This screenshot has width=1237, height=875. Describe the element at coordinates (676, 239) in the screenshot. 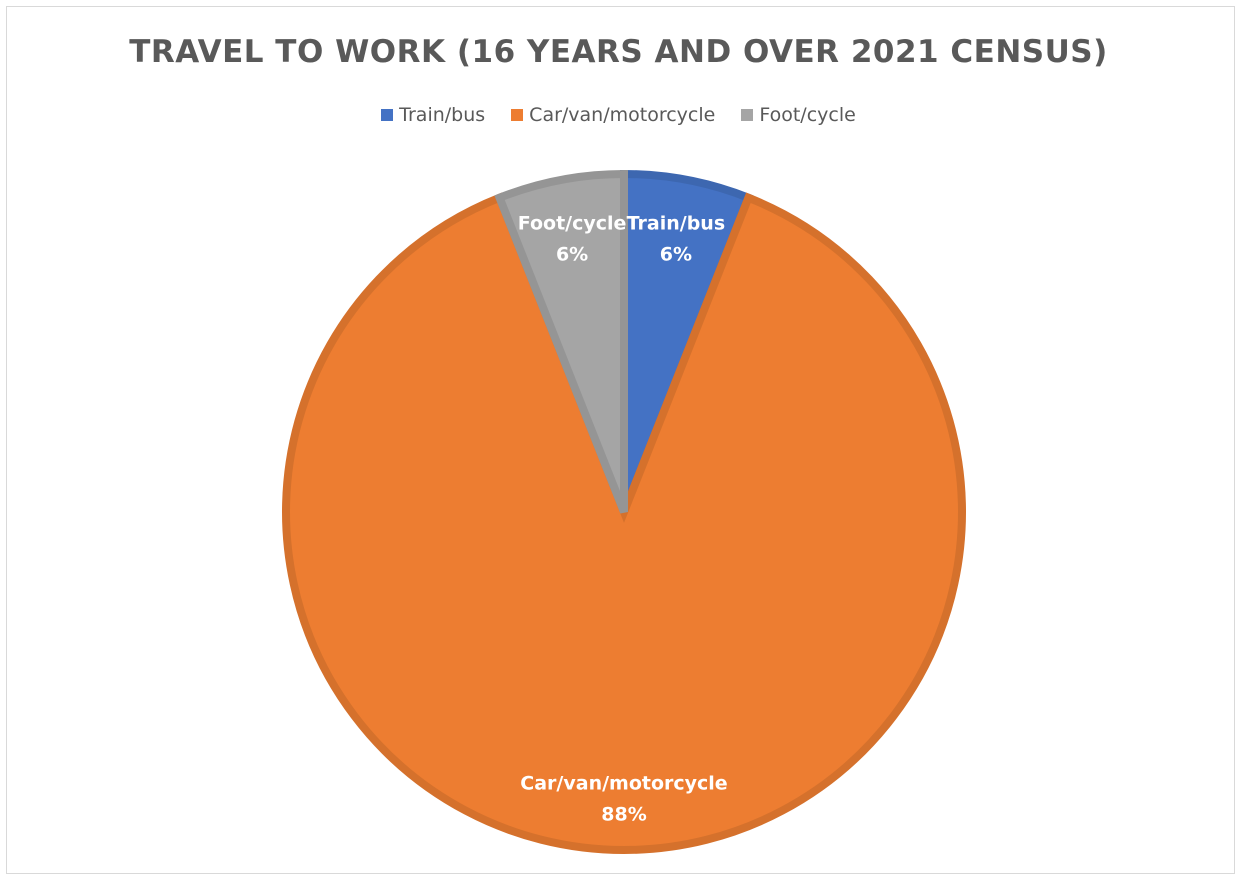

I see `data-label-train-bus: Train/bus 6%` at that location.